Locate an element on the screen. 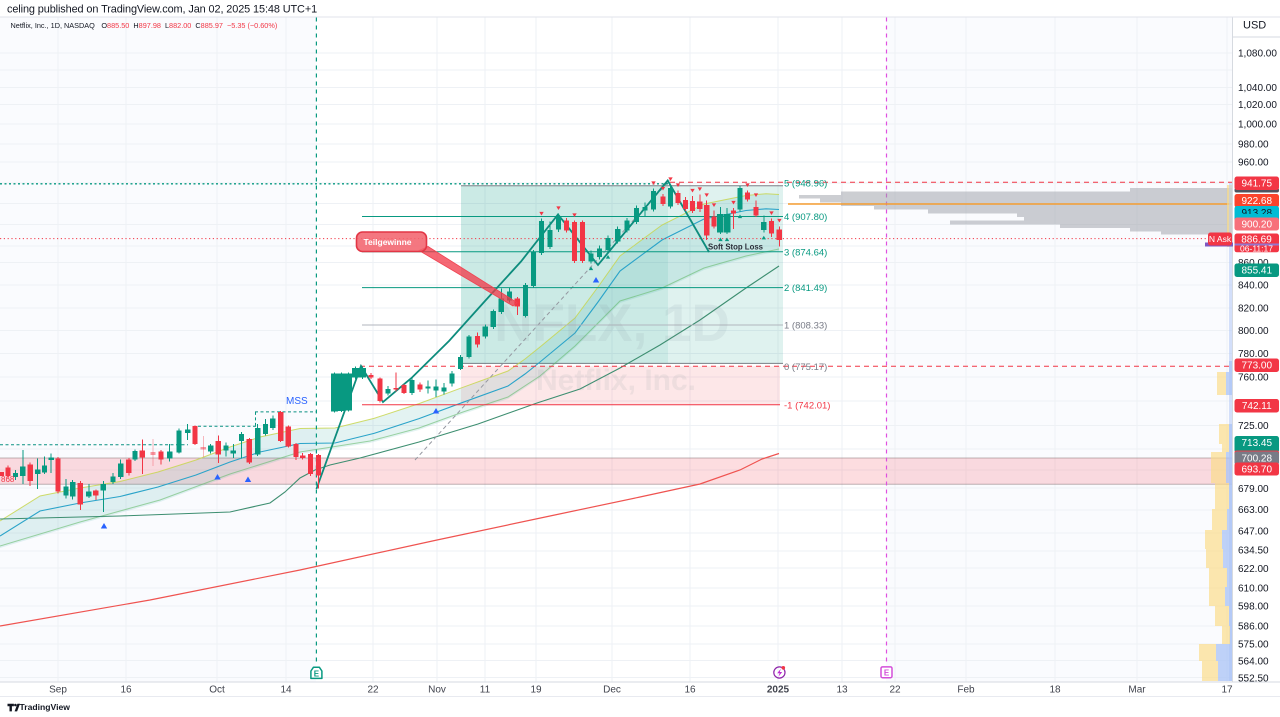 This screenshot has height=717, width=1280. svg-text: 663.00 is located at coordinates (1253, 510).